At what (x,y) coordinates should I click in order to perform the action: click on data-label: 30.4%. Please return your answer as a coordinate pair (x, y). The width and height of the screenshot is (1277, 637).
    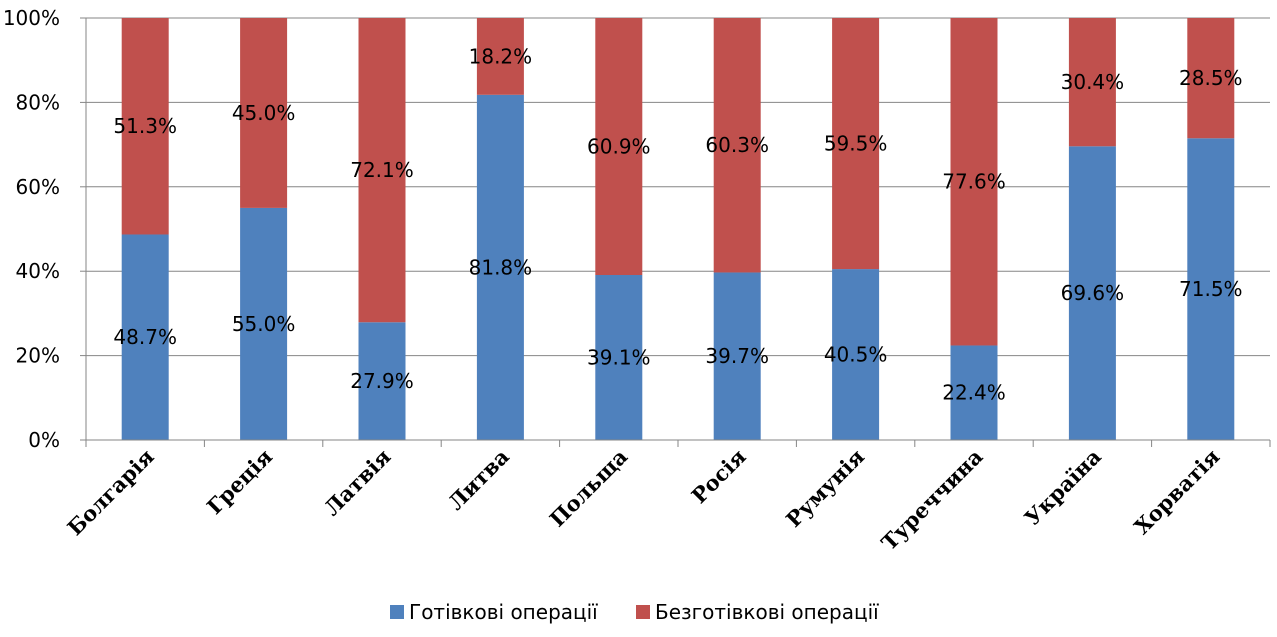
    Looking at the image, I should click on (1093, 82).